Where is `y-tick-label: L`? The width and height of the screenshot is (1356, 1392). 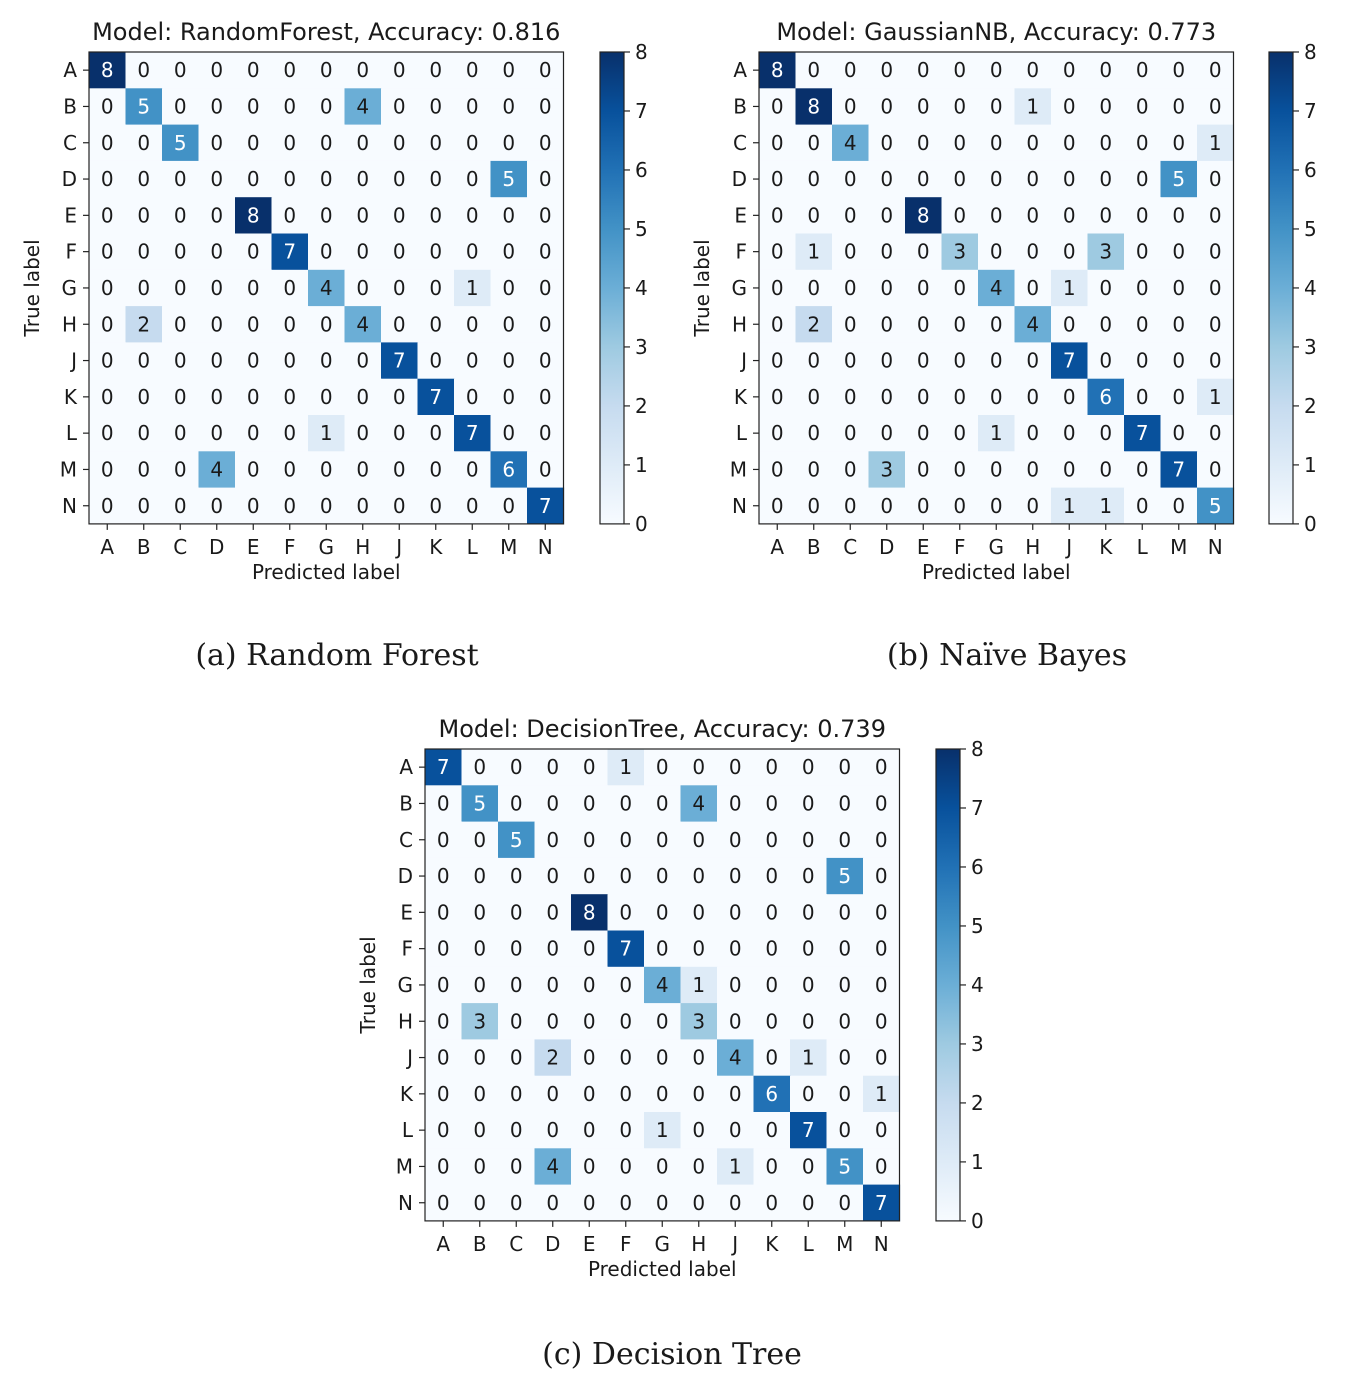
y-tick-label: L is located at coordinates (408, 1130).